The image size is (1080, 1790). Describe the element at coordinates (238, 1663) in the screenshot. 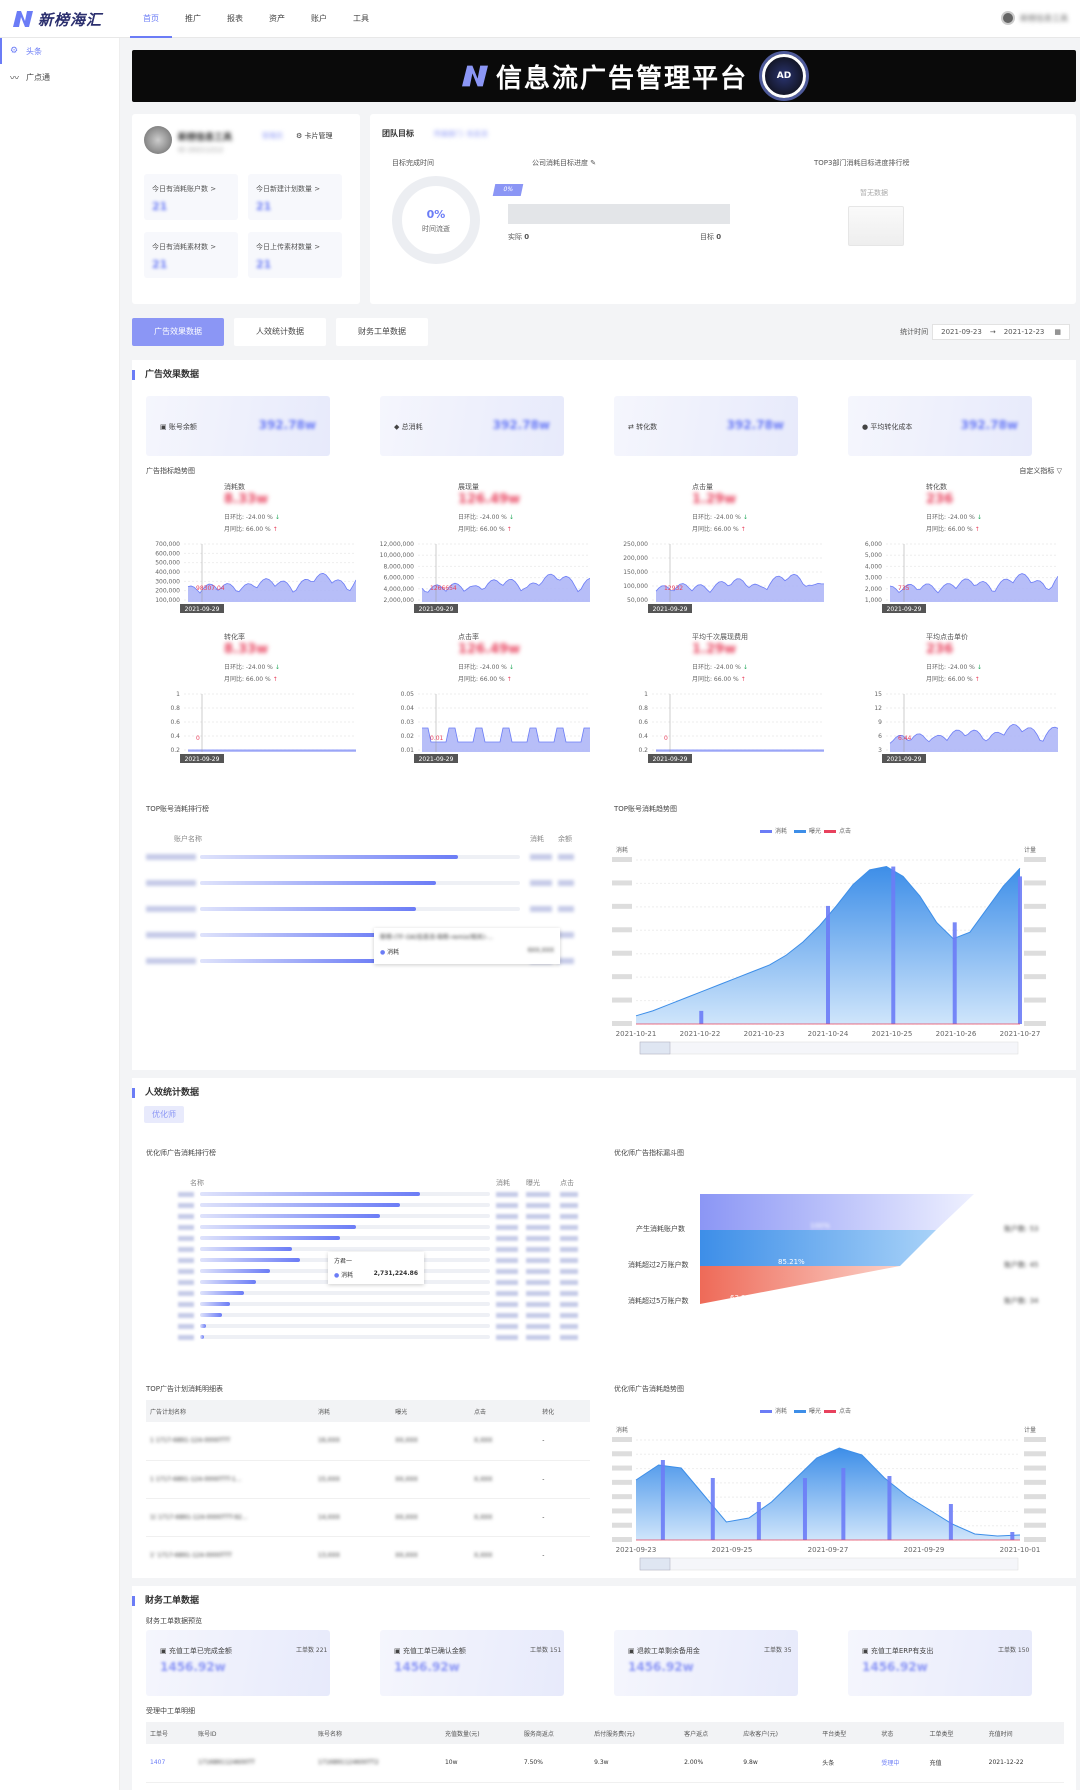

I see `finance-card-completed: ▣ 充值工单已完成金额 工单数 221 1456.92w` at that location.